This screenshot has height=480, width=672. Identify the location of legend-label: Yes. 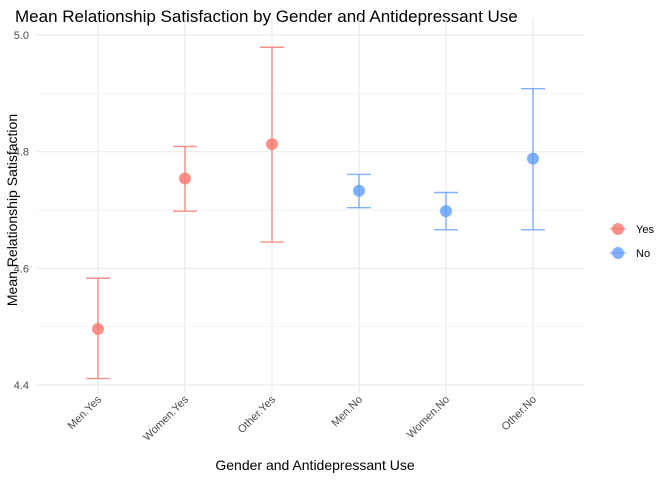
(645, 230).